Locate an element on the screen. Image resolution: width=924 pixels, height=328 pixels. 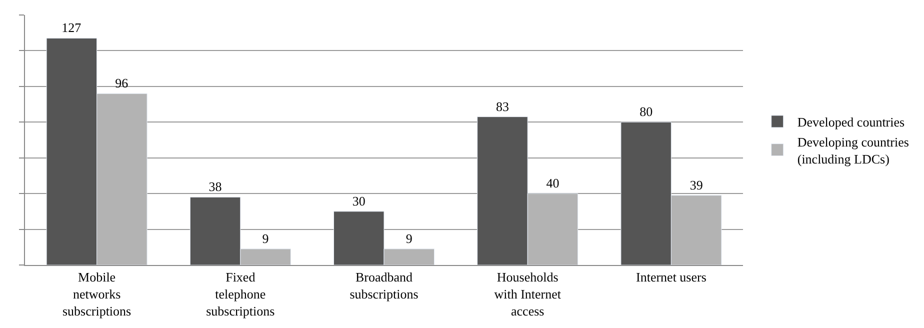
data-label: 30 is located at coordinates (359, 200).